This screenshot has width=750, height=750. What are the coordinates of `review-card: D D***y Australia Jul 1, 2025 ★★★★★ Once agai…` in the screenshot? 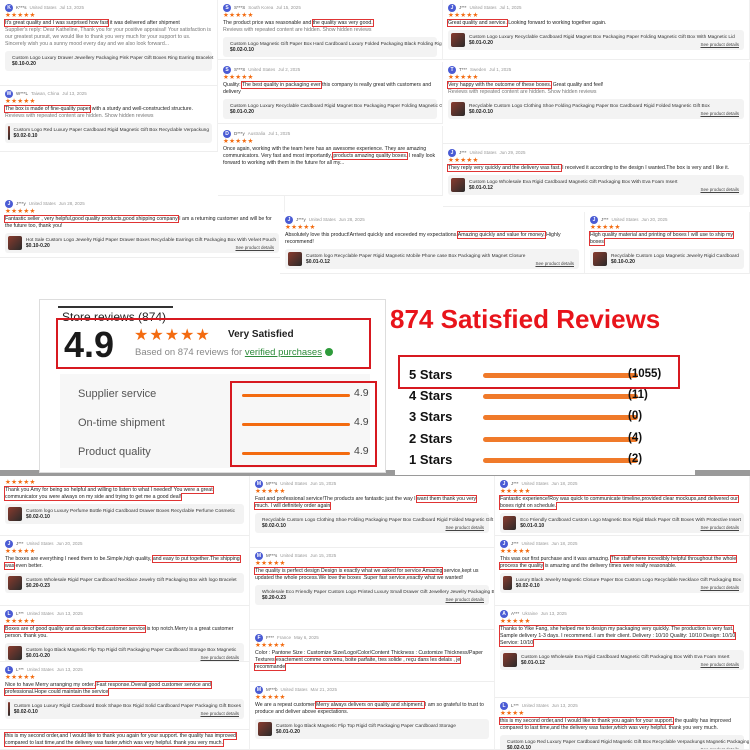 It's located at (330, 161).